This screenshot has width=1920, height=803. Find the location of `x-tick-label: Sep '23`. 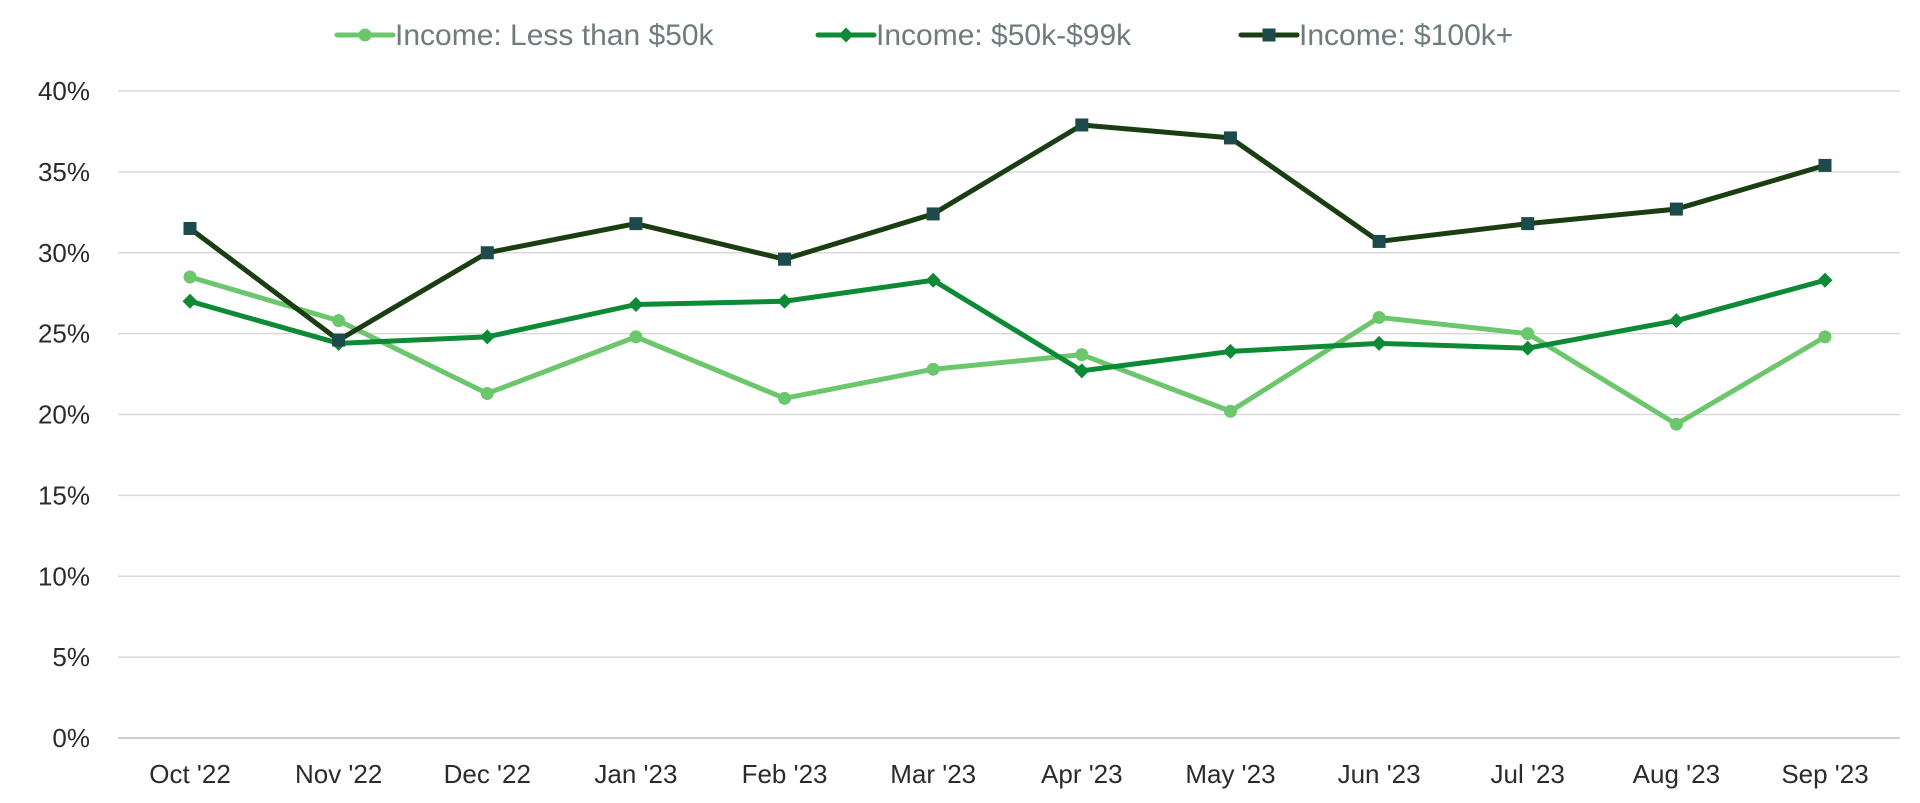

x-tick-label: Sep '23 is located at coordinates (1824, 774).